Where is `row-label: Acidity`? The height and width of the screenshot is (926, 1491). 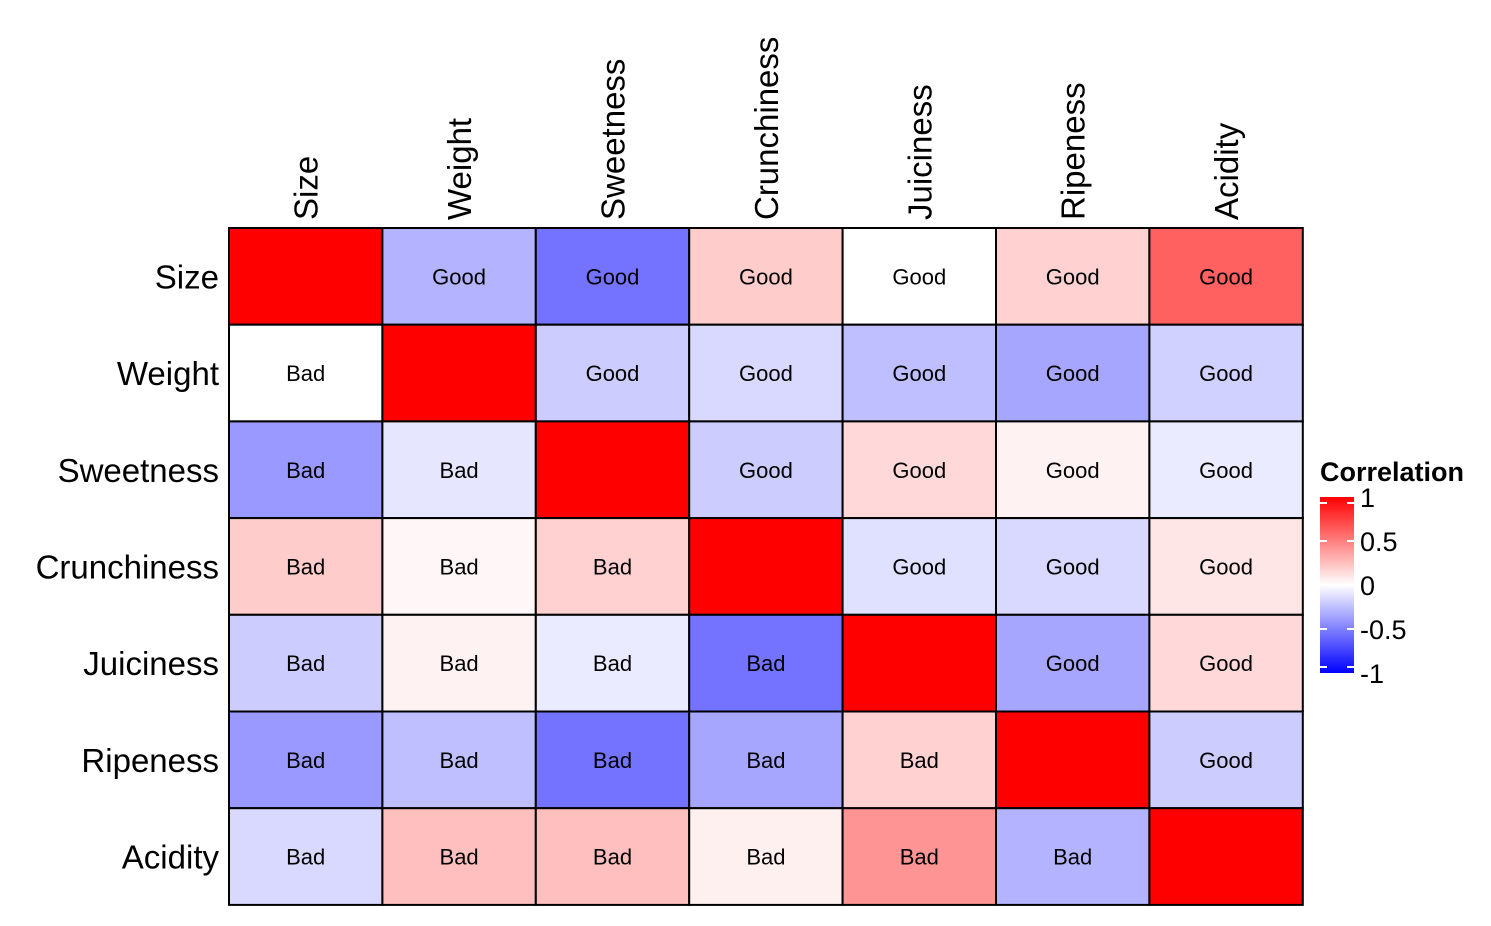
row-label: Acidity is located at coordinates (171, 857).